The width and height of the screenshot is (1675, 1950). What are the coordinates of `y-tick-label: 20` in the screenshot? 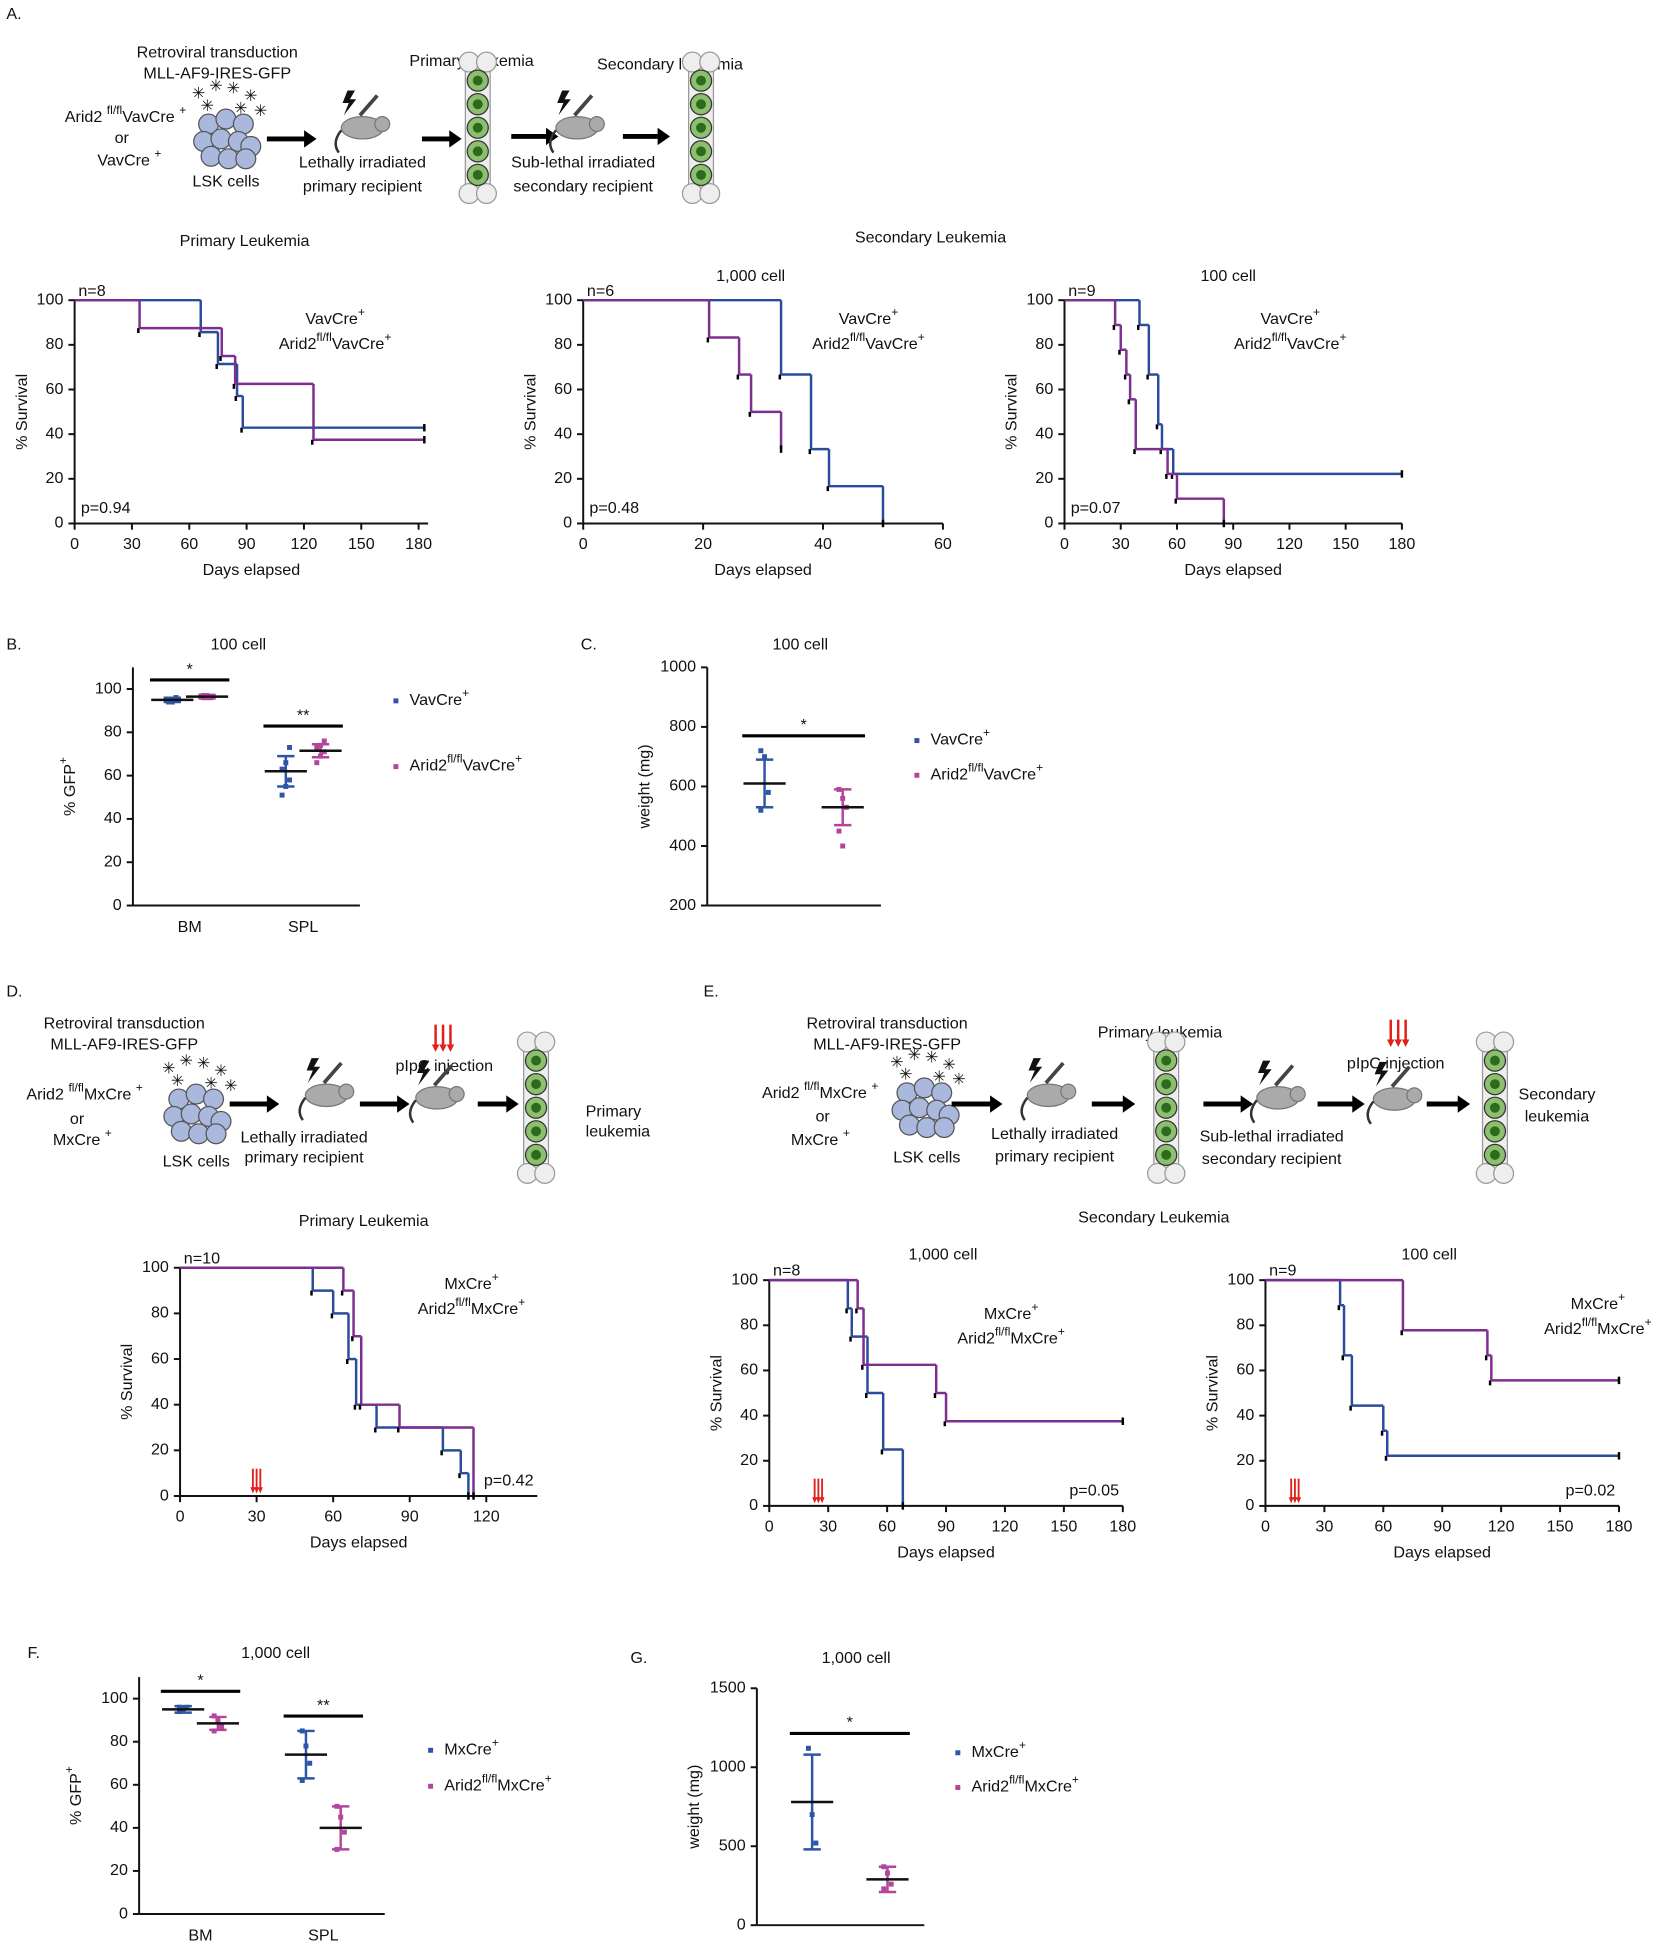 It's located at (749, 1460).